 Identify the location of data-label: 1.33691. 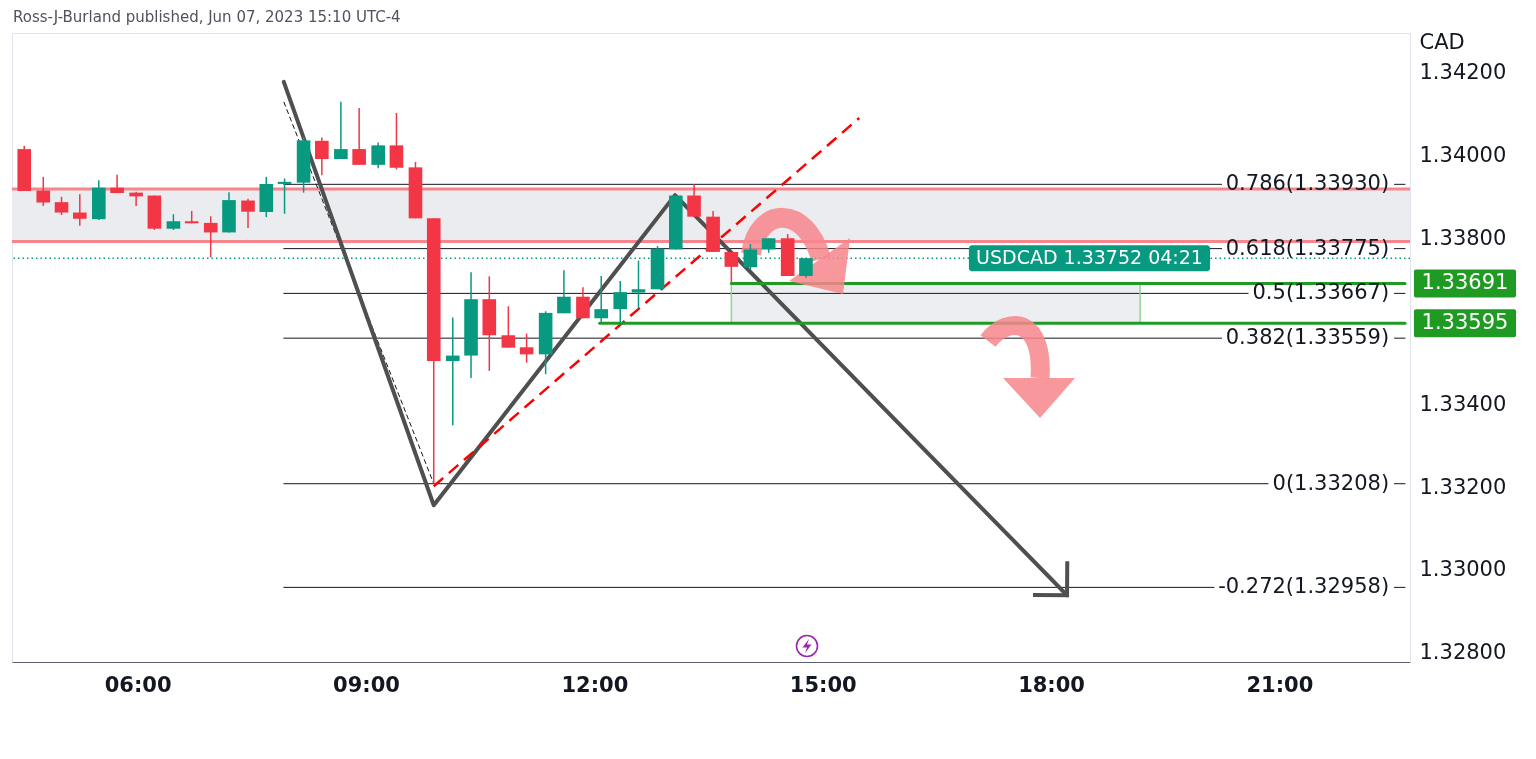
(1465, 282).